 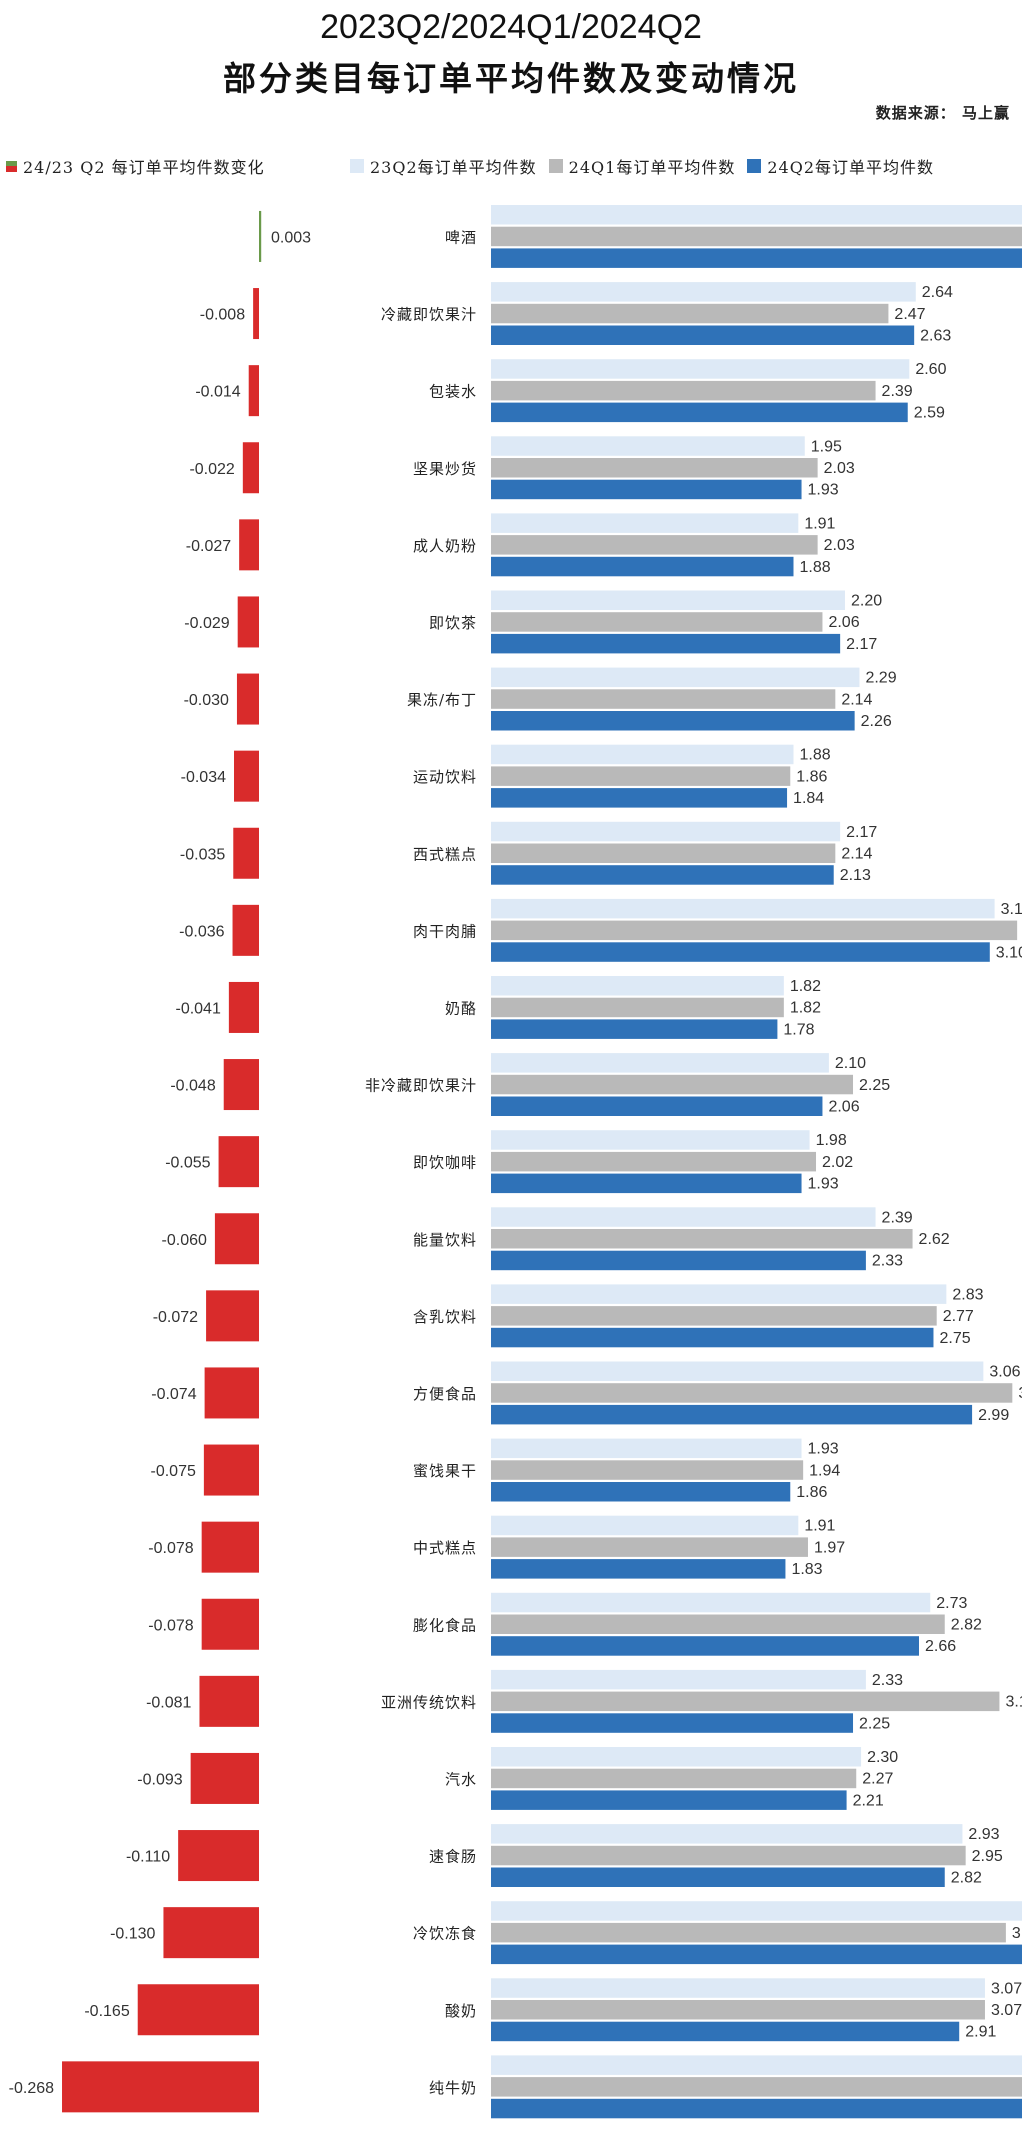 I want to click on series-value-label: 2.29, so click(x=880, y=678).